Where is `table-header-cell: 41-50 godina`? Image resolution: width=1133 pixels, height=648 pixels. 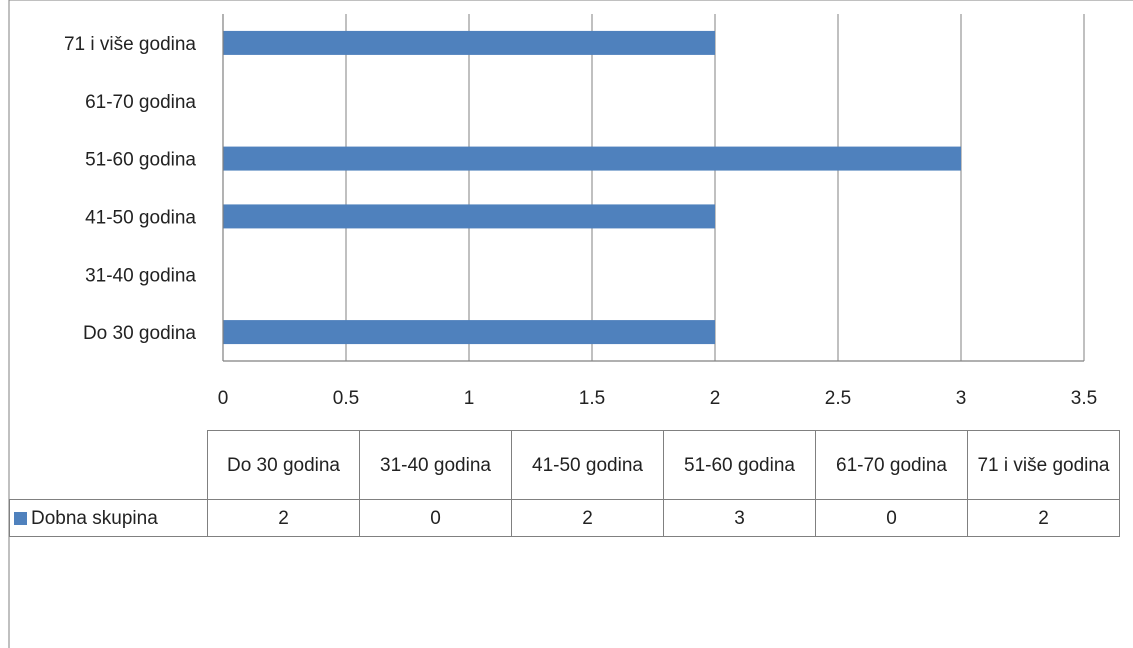
table-header-cell: 41-50 godina is located at coordinates (587, 465).